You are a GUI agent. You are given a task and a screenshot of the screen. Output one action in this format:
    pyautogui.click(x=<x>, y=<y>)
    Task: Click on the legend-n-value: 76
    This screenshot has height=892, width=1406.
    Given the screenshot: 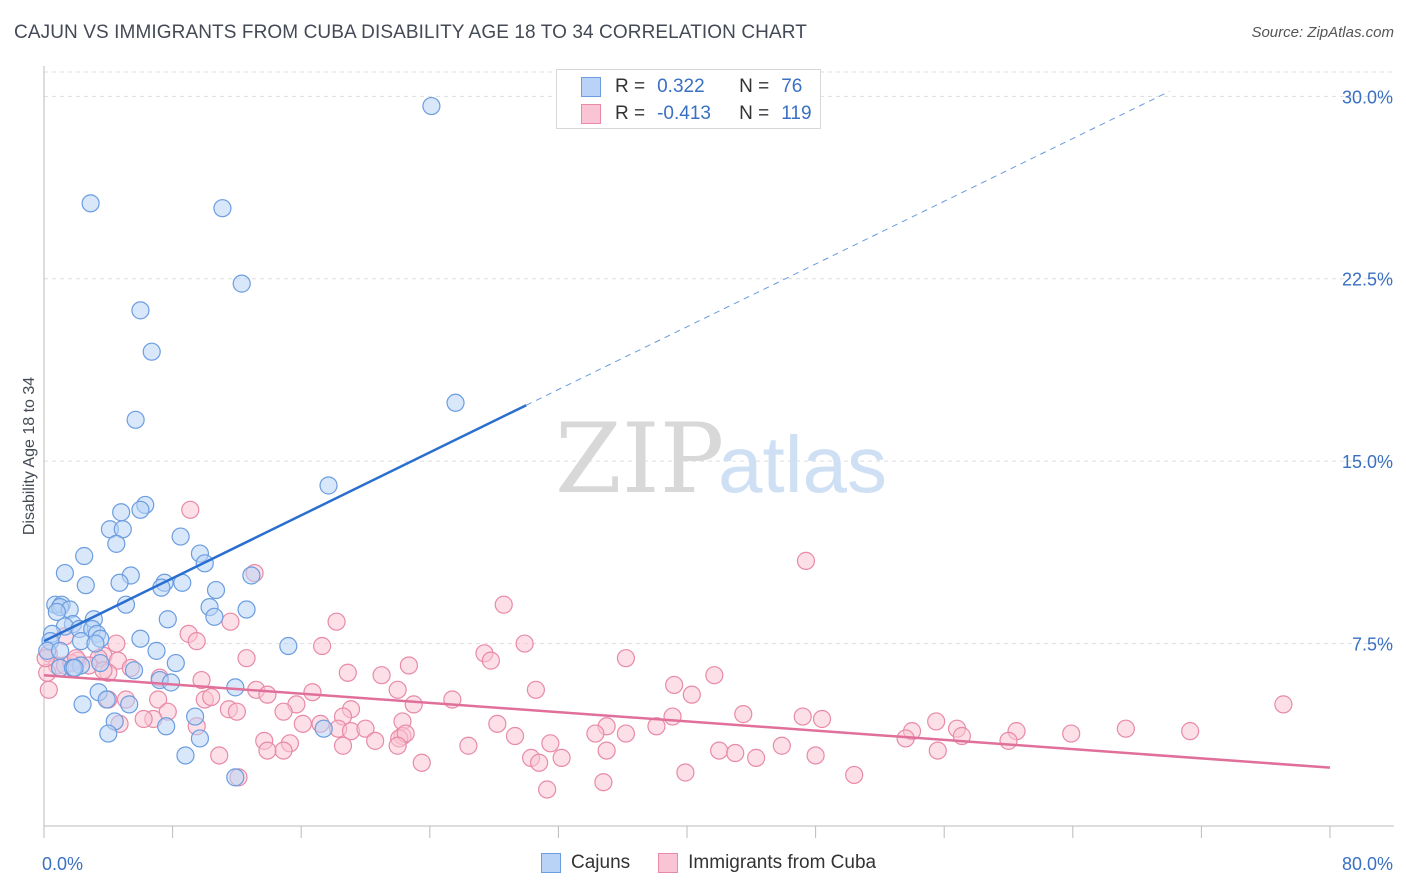 What is the action you would take?
    pyautogui.click(x=792, y=86)
    